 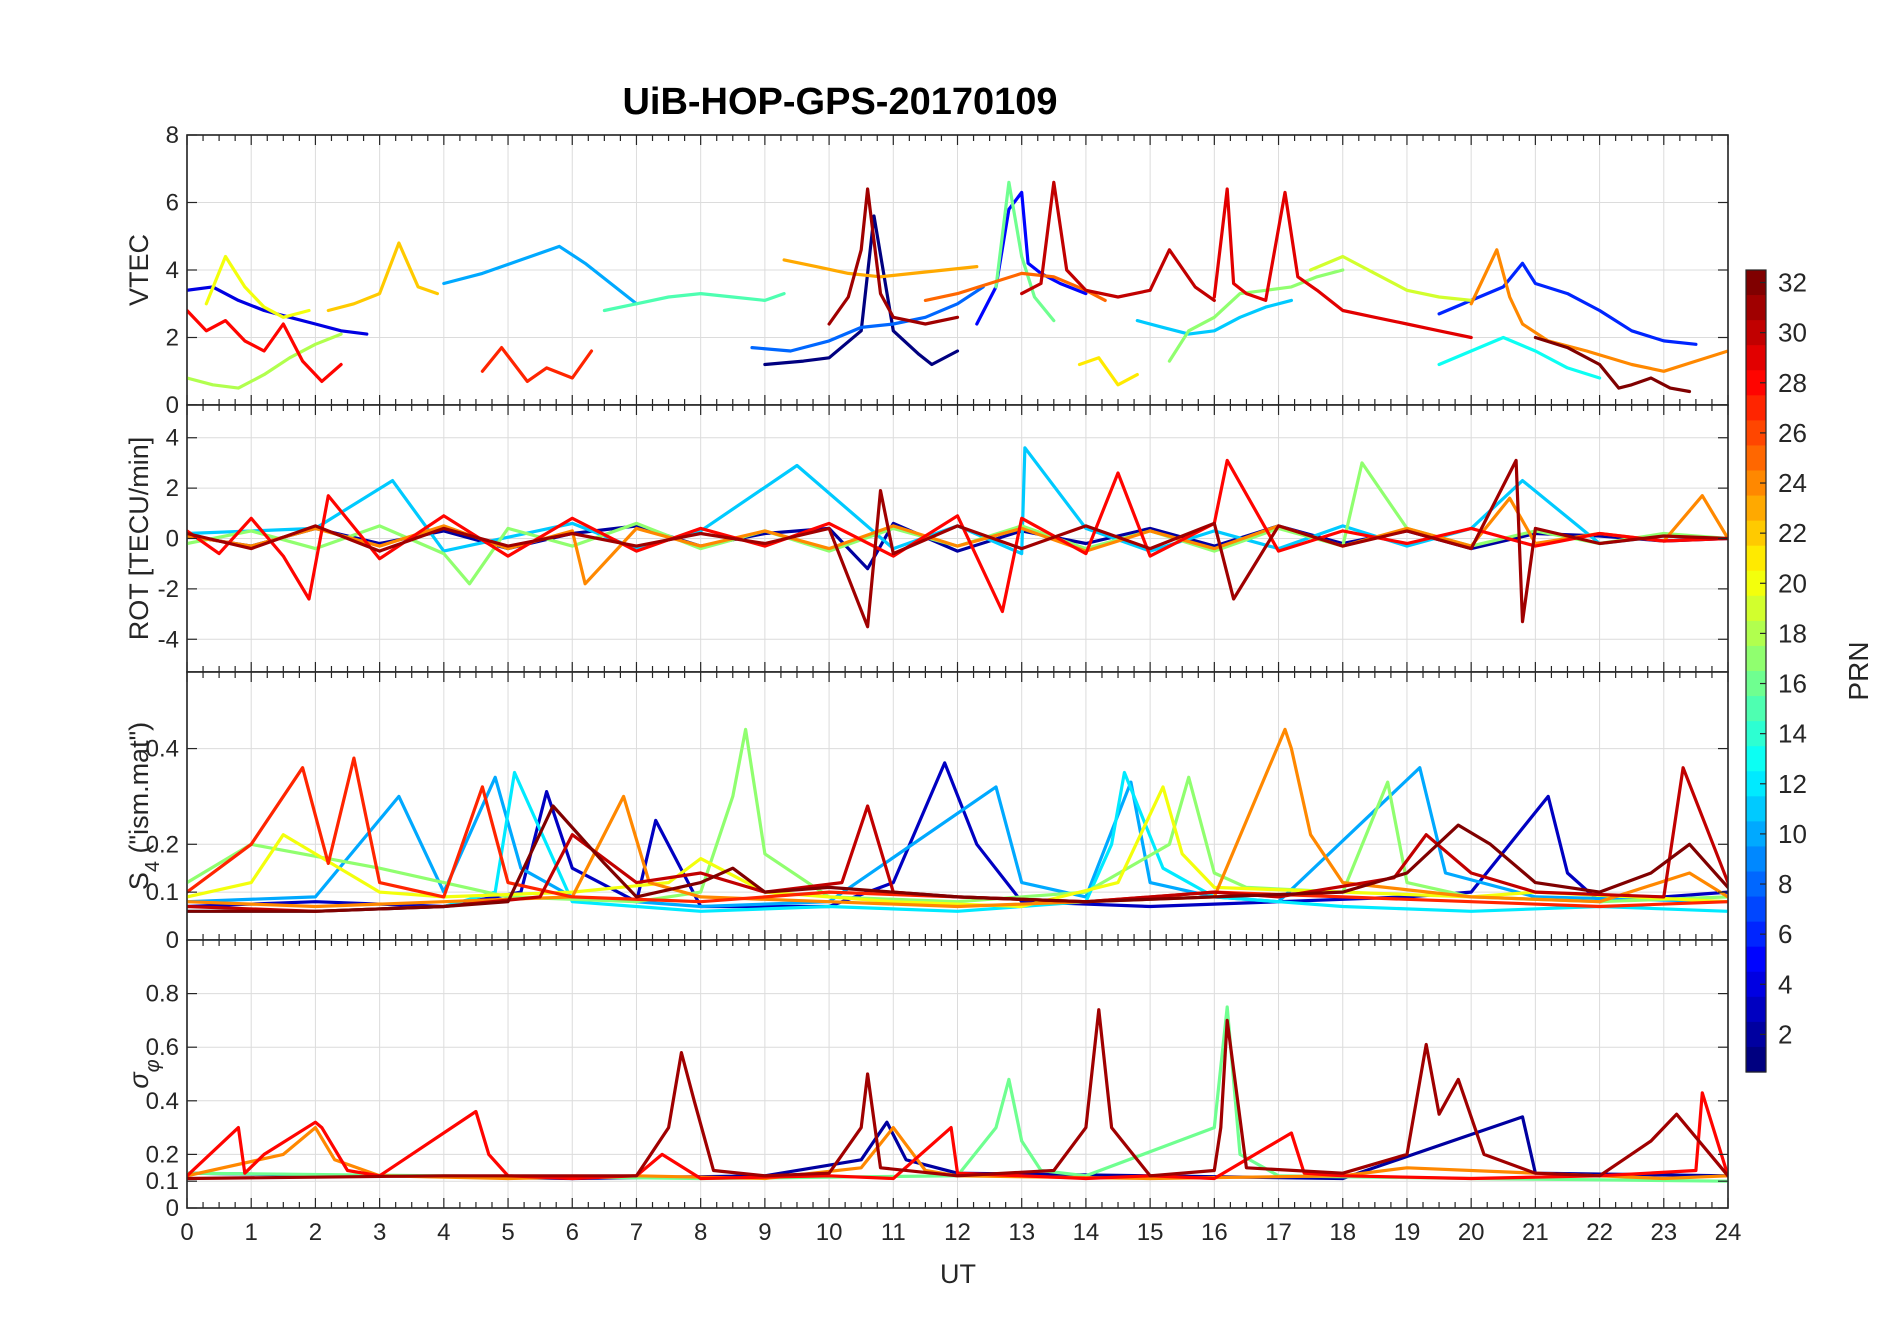 What do you see at coordinates (172, 338) in the screenshot?
I see `y-tick-label: 2` at bounding box center [172, 338].